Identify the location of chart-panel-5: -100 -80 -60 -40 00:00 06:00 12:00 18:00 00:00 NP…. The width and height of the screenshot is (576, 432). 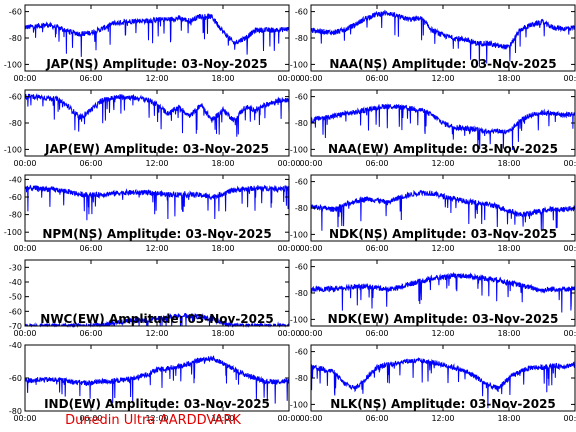
(152, 213).